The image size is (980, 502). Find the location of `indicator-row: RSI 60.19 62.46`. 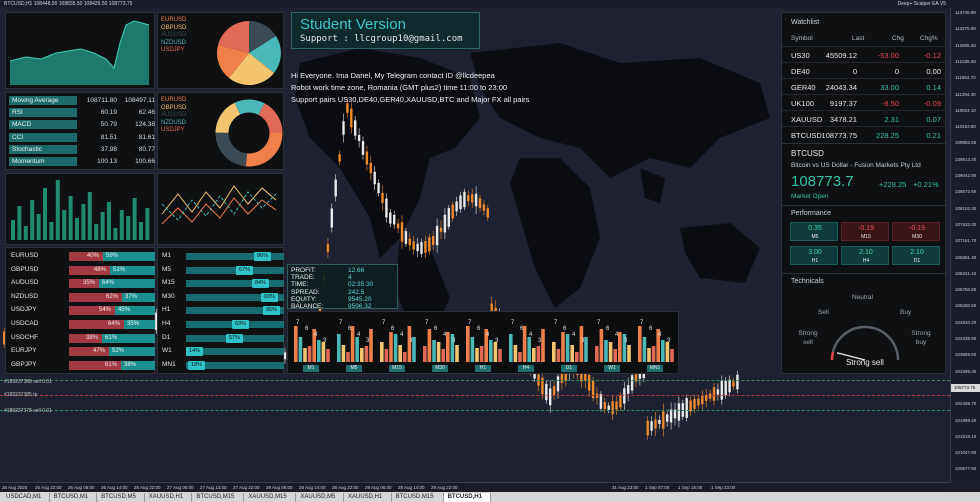

indicator-row: RSI 60.19 62.46 is located at coordinates (82, 113).